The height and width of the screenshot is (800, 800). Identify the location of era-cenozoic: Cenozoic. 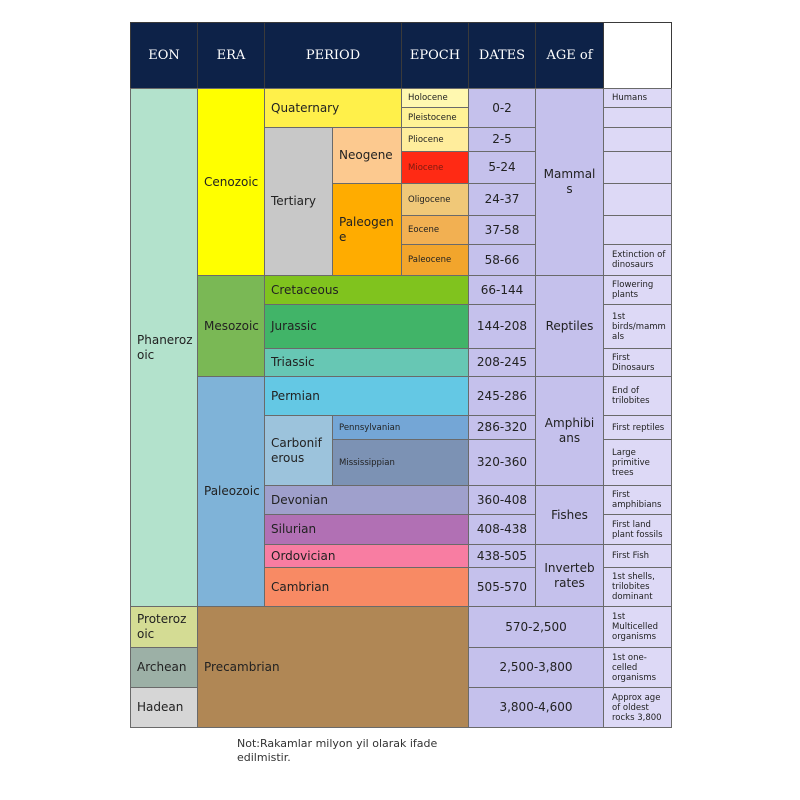
(231, 182).